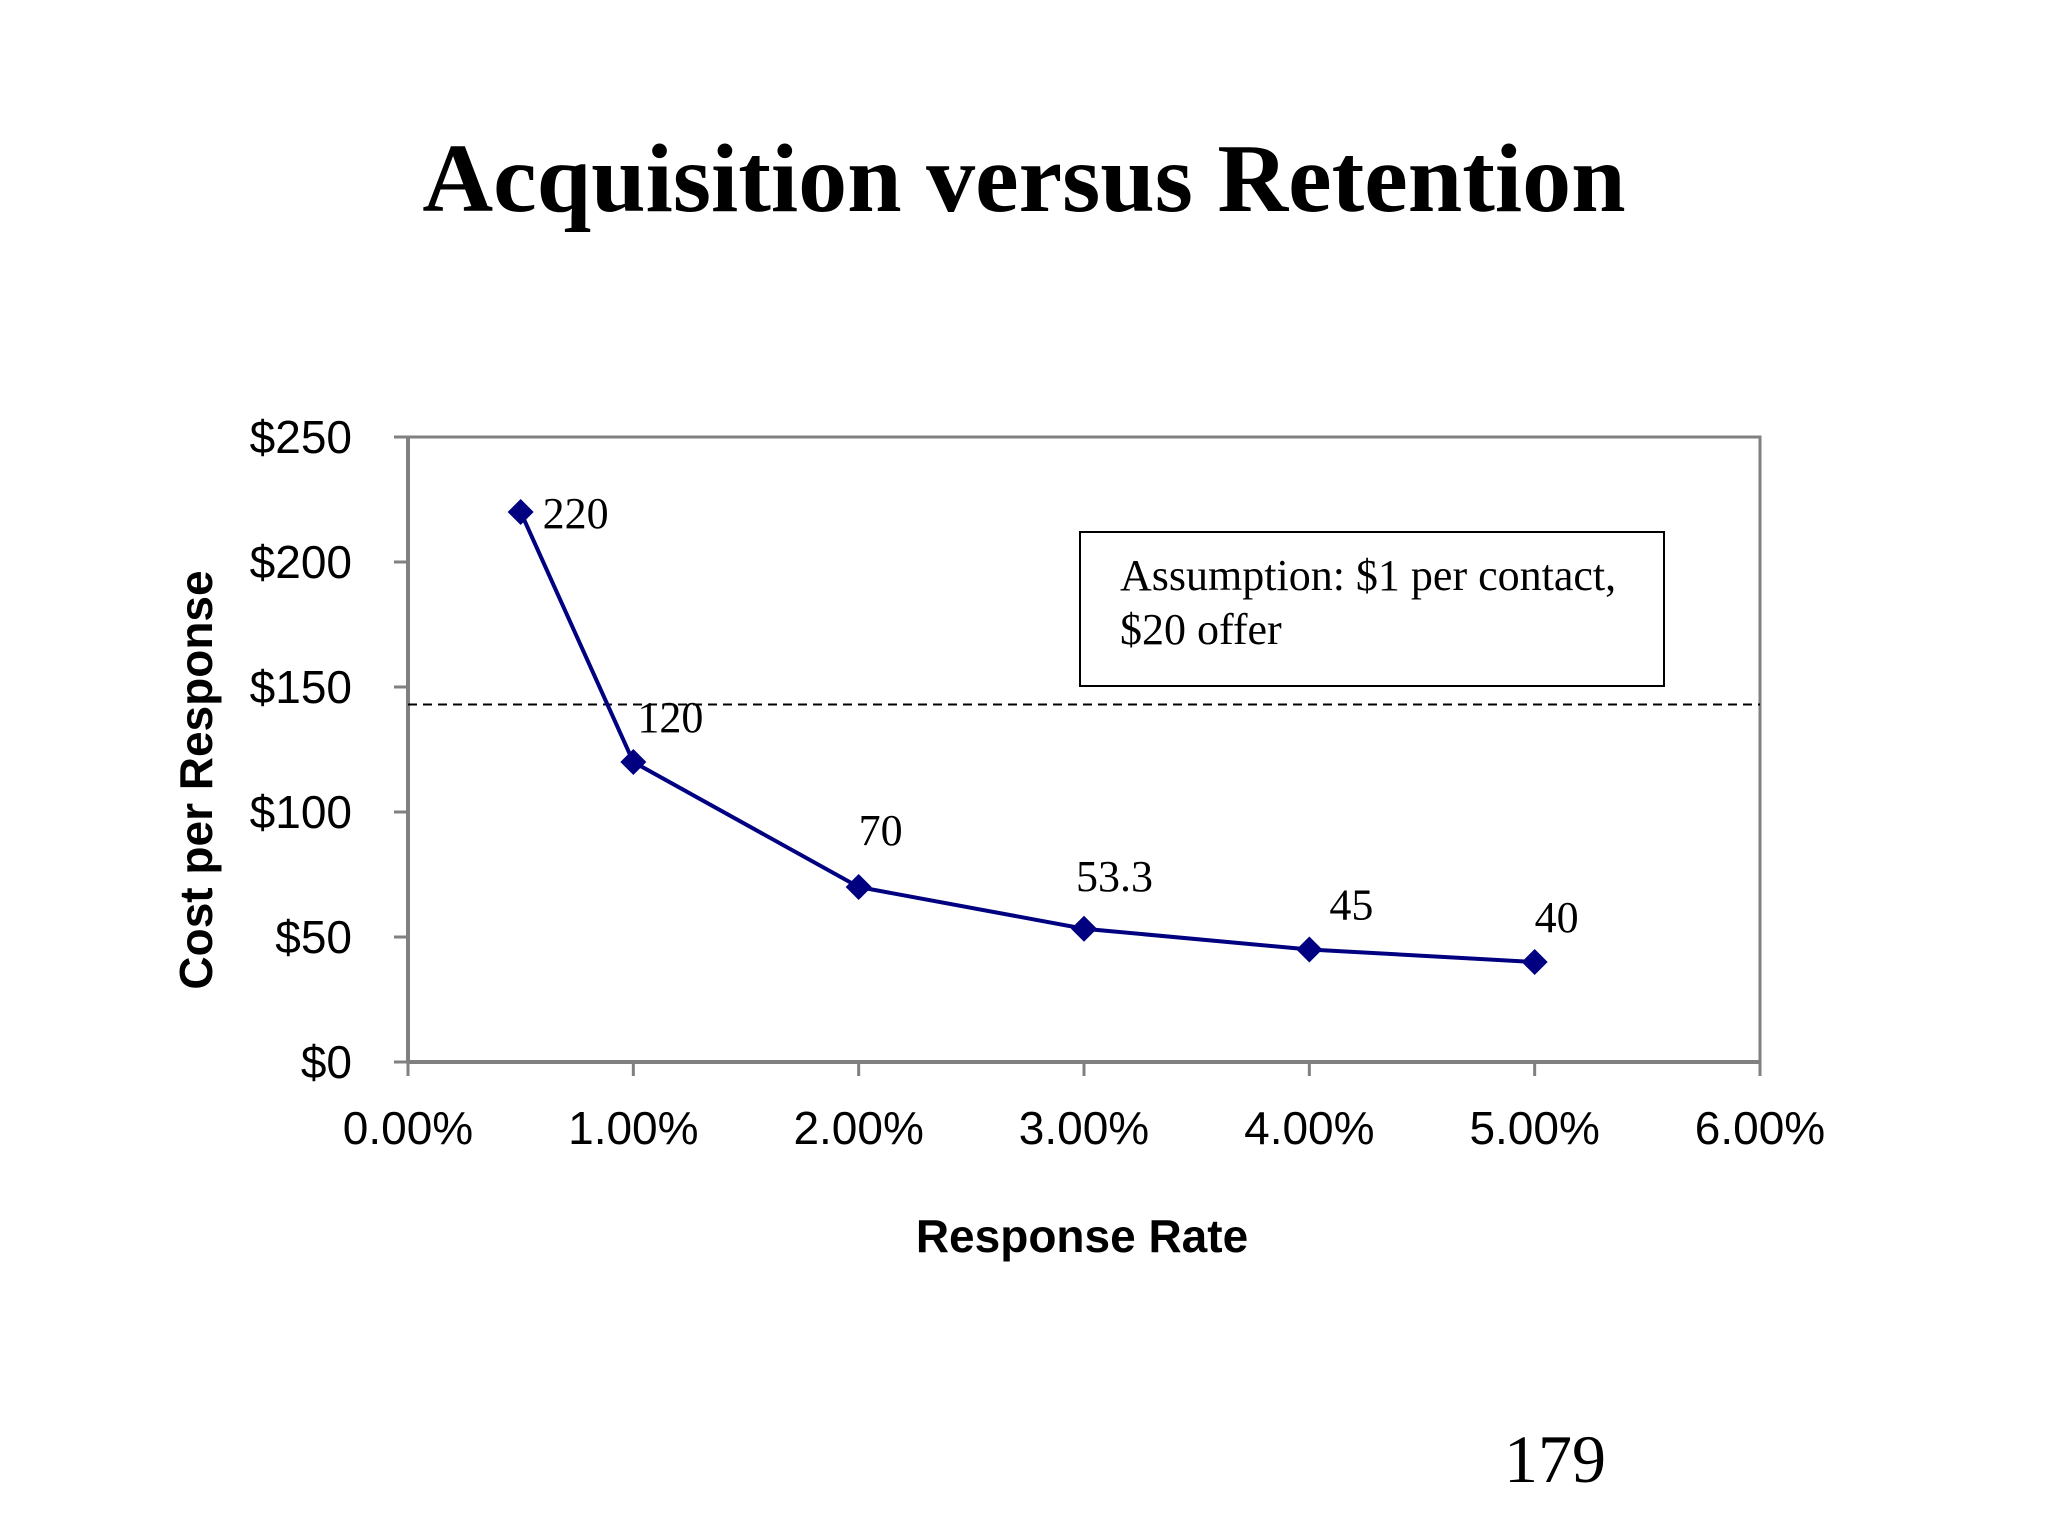 Image resolution: width=2048 pixels, height=1536 pixels. I want to click on y-tick-label: $200, so click(301, 562).